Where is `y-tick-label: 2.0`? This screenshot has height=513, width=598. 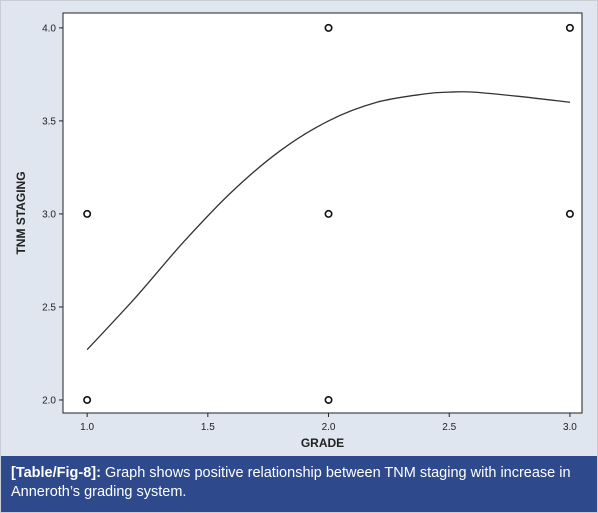 y-tick-label: 2.0 is located at coordinates (49, 400).